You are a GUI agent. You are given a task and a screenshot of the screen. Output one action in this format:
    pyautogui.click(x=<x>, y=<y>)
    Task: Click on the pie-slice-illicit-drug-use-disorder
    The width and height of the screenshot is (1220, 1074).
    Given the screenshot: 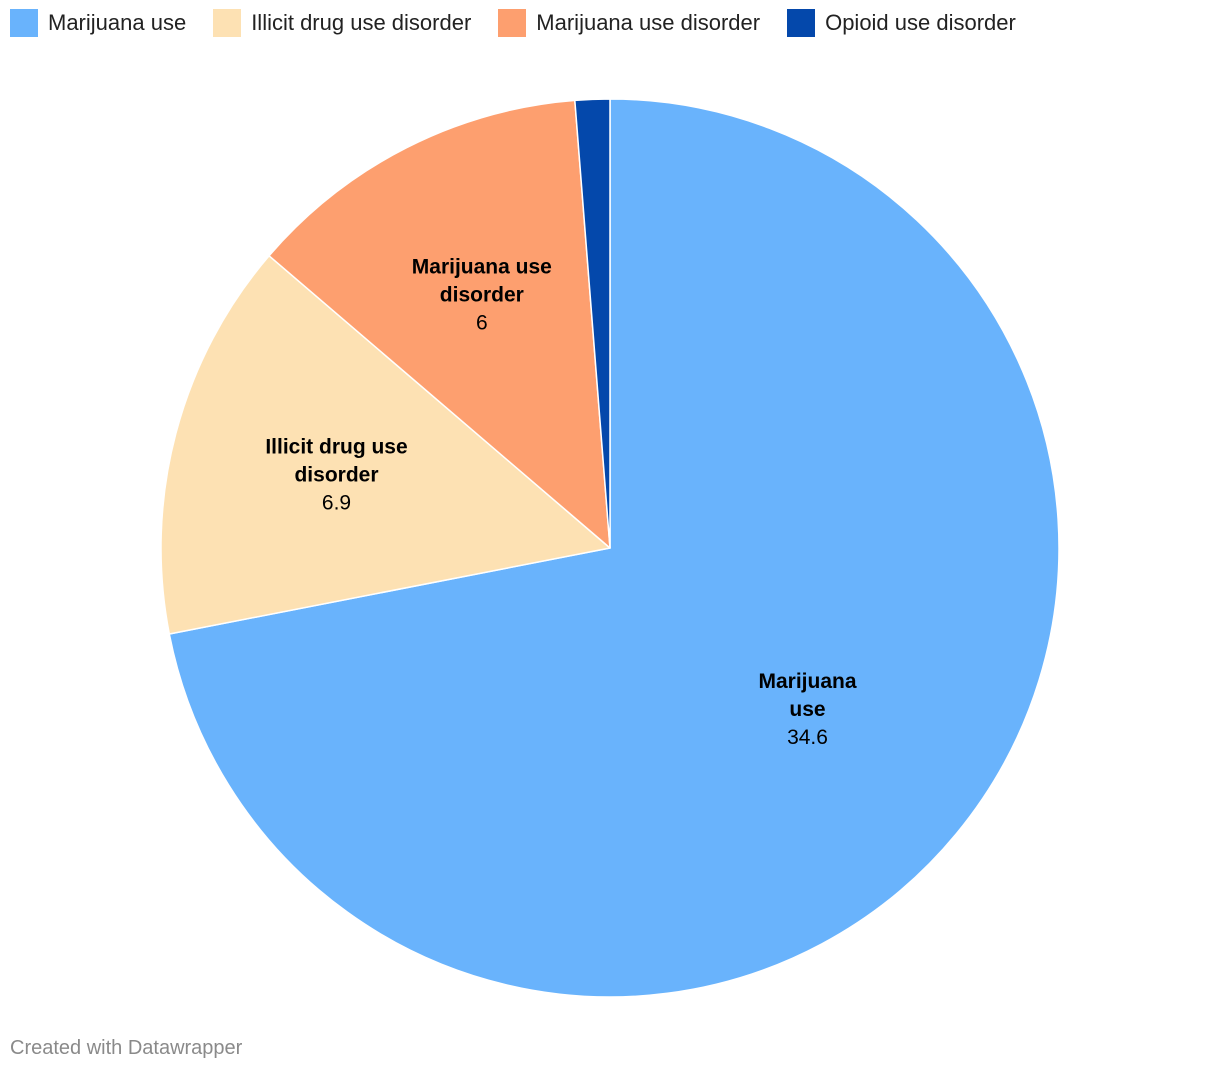 What is the action you would take?
    pyautogui.click(x=385, y=445)
    